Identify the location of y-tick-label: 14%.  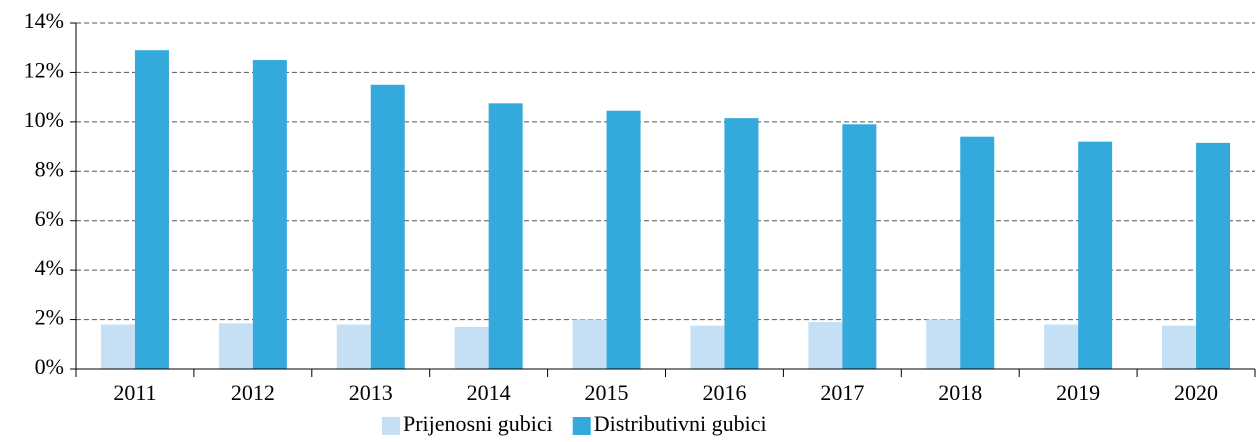
(44, 20).